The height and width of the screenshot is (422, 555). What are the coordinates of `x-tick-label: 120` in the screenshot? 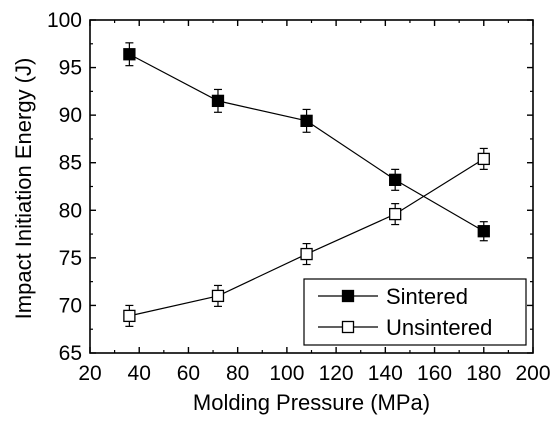 It's located at (336, 373).